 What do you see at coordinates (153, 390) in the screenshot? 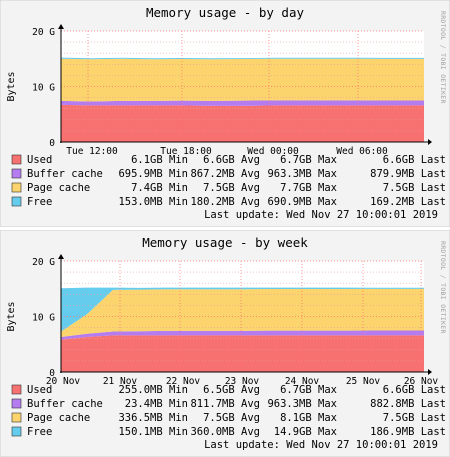
I see `legend-min: 255.0MB Min` at bounding box center [153, 390].